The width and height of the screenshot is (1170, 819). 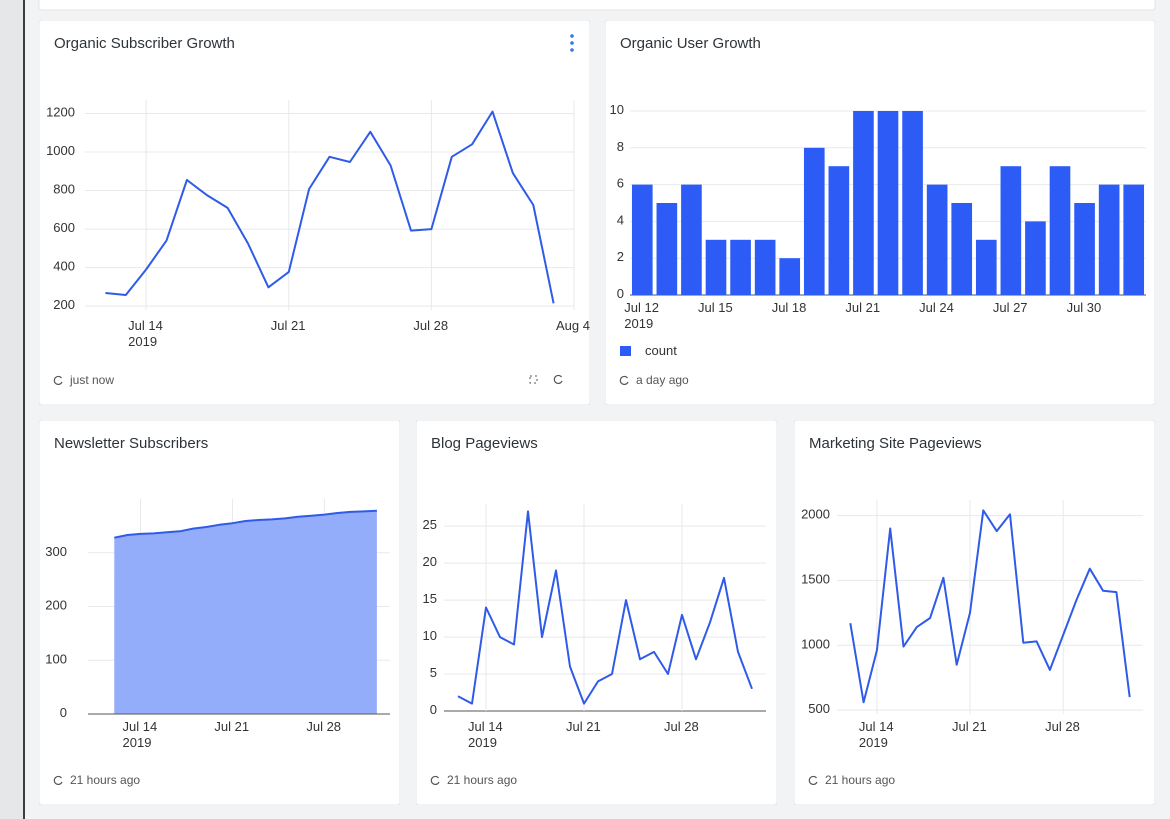 What do you see at coordinates (245, 612) in the screenshot?
I see `area` at bounding box center [245, 612].